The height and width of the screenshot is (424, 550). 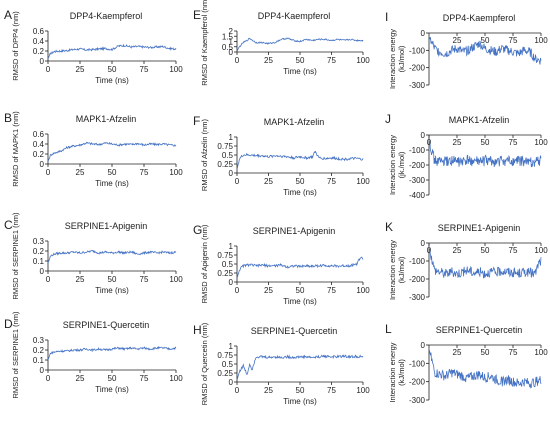 I want to click on panel-k-ylabel: Interaction energy(kJ/mol), so click(x=397, y=270).